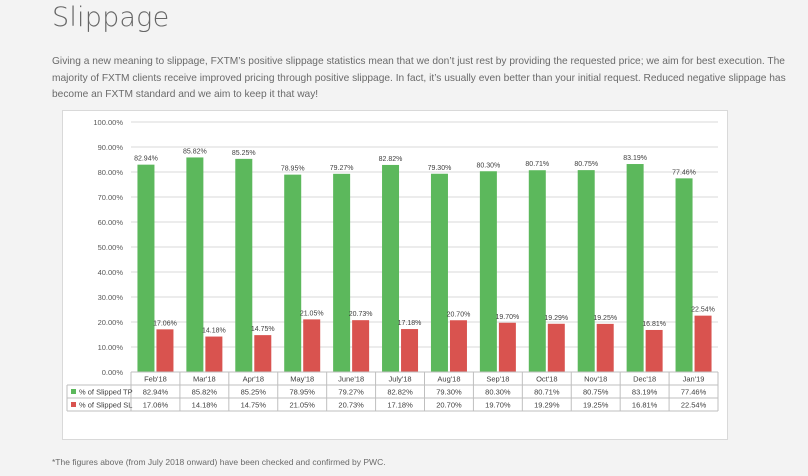 This screenshot has width=808, height=476. What do you see at coordinates (111, 197) in the screenshot?
I see `y-tick-label: 70.00%` at bounding box center [111, 197].